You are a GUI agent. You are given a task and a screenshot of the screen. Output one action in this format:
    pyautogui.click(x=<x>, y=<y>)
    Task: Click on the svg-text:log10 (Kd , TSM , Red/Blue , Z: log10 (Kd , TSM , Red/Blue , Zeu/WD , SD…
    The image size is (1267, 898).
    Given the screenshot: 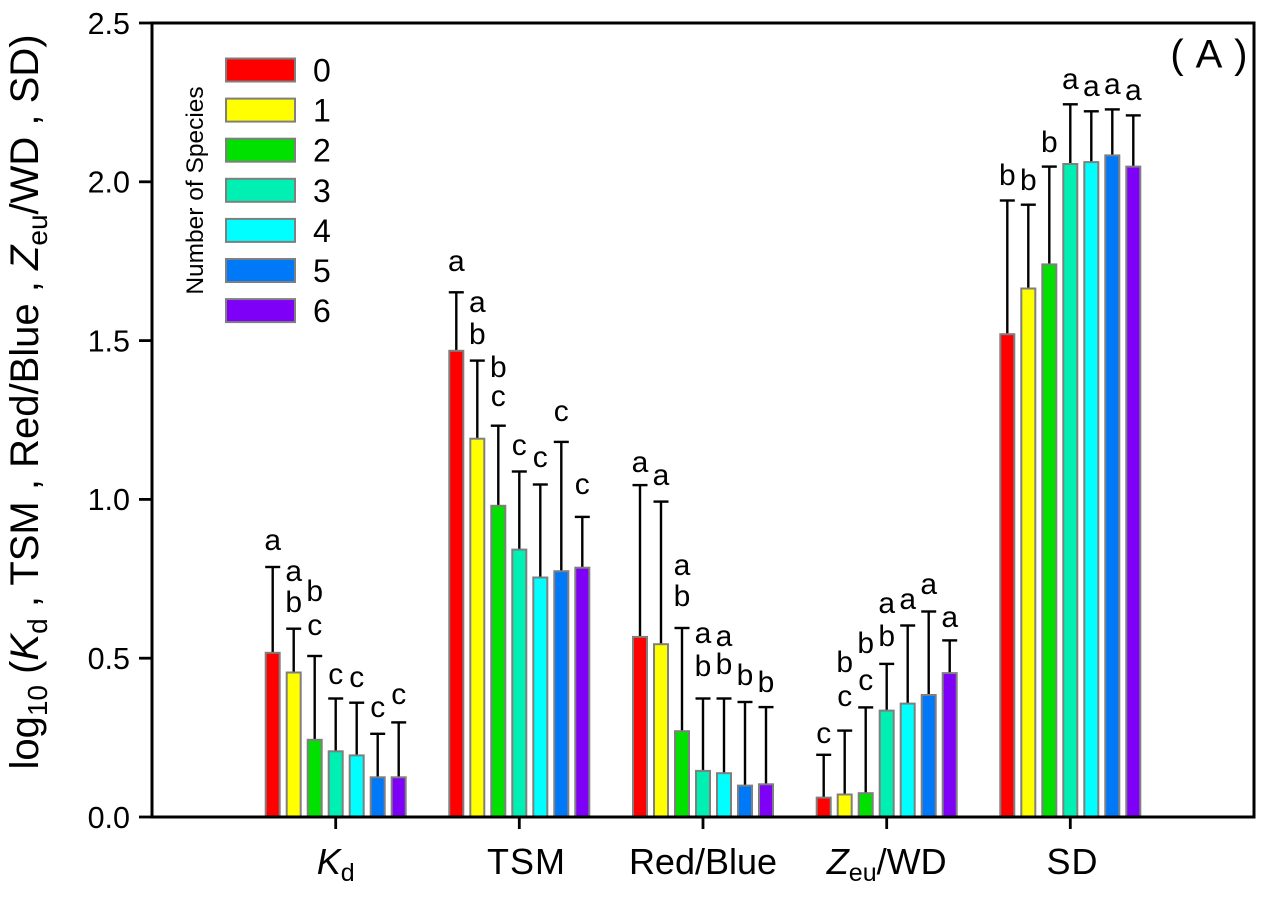 What is the action you would take?
    pyautogui.click(x=28, y=401)
    